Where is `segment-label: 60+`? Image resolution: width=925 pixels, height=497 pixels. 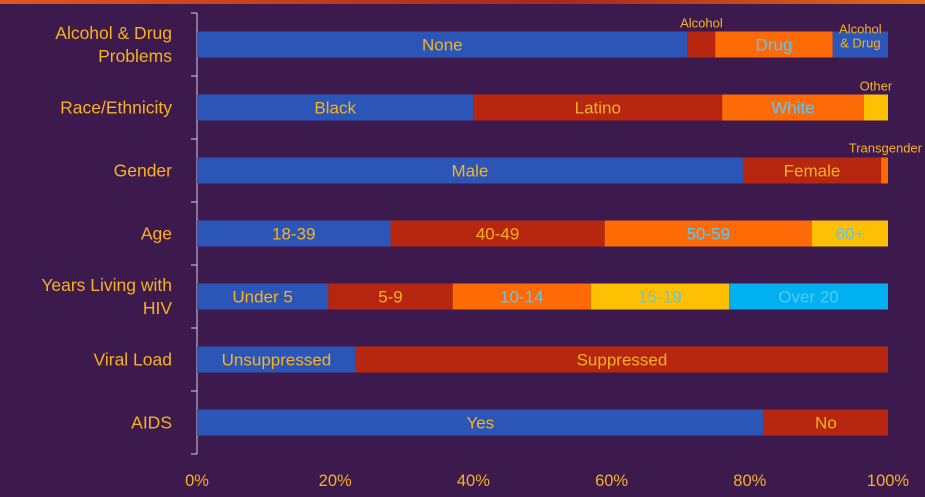 segment-label: 60+ is located at coordinates (850, 234).